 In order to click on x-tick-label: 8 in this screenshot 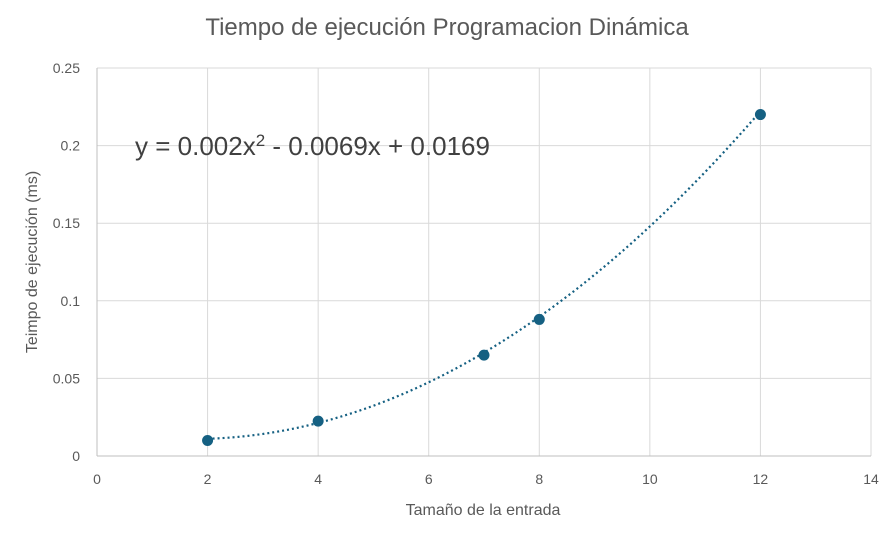, I will do `click(539, 479)`.